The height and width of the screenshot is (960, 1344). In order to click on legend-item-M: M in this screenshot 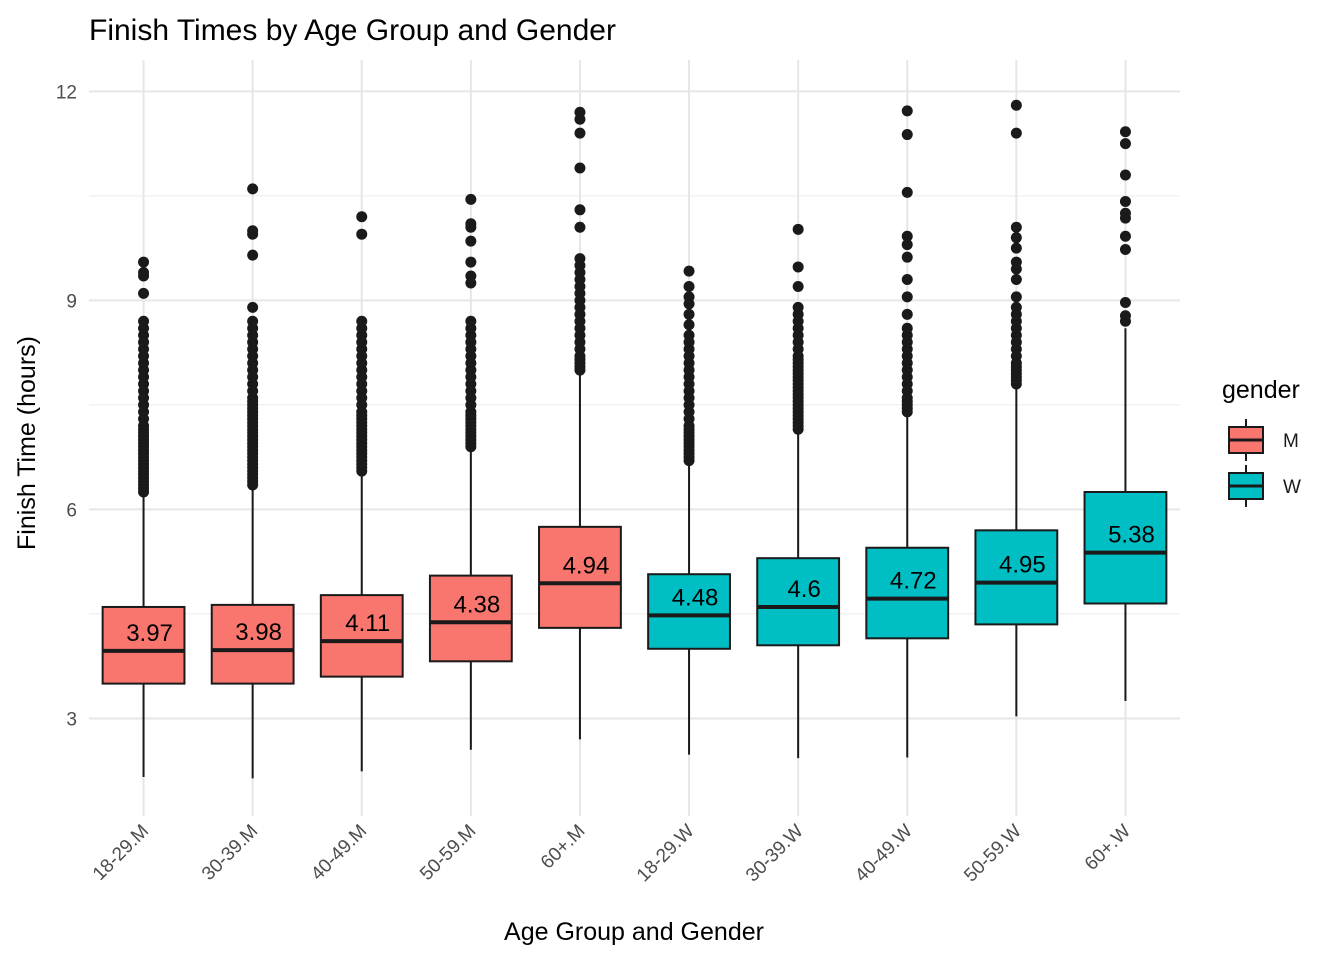, I will do `click(1263, 440)`.